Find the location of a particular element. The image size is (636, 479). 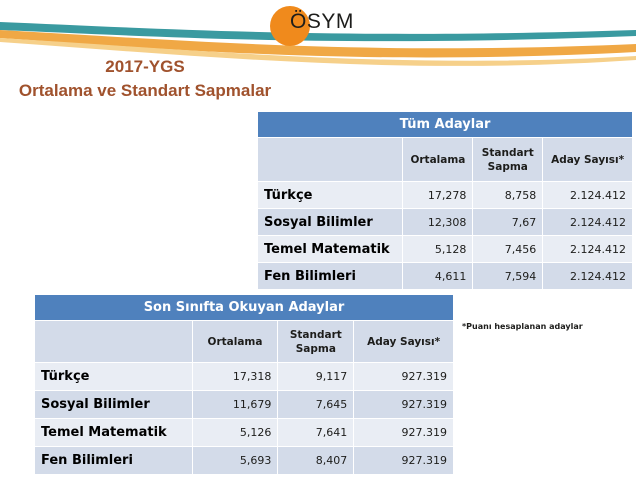

table-row: Türkçe 17,278 8,758 2.124.412 is located at coordinates (444, 195).